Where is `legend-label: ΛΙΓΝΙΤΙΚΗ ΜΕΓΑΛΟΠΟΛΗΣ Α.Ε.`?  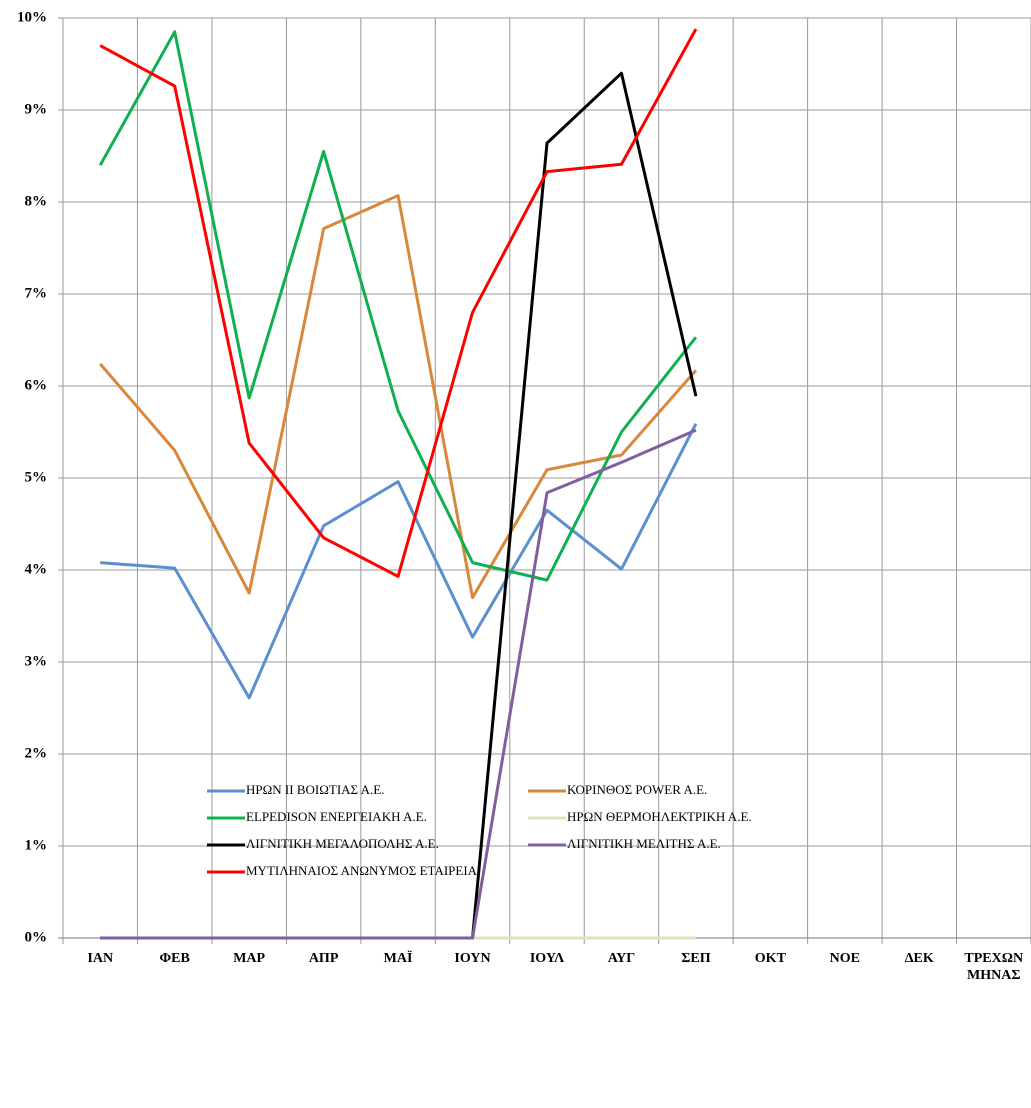
legend-label: ΛΙΓΝΙΤΙΚΗ ΜΕΓΑΛΟΠΟΛΗΣ Α.Ε. is located at coordinates (342, 843).